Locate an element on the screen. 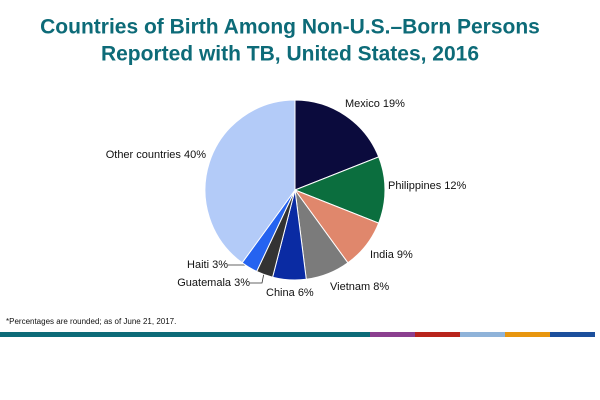 This screenshot has height=400, width=600. footer-stripe is located at coordinates (297, 334).